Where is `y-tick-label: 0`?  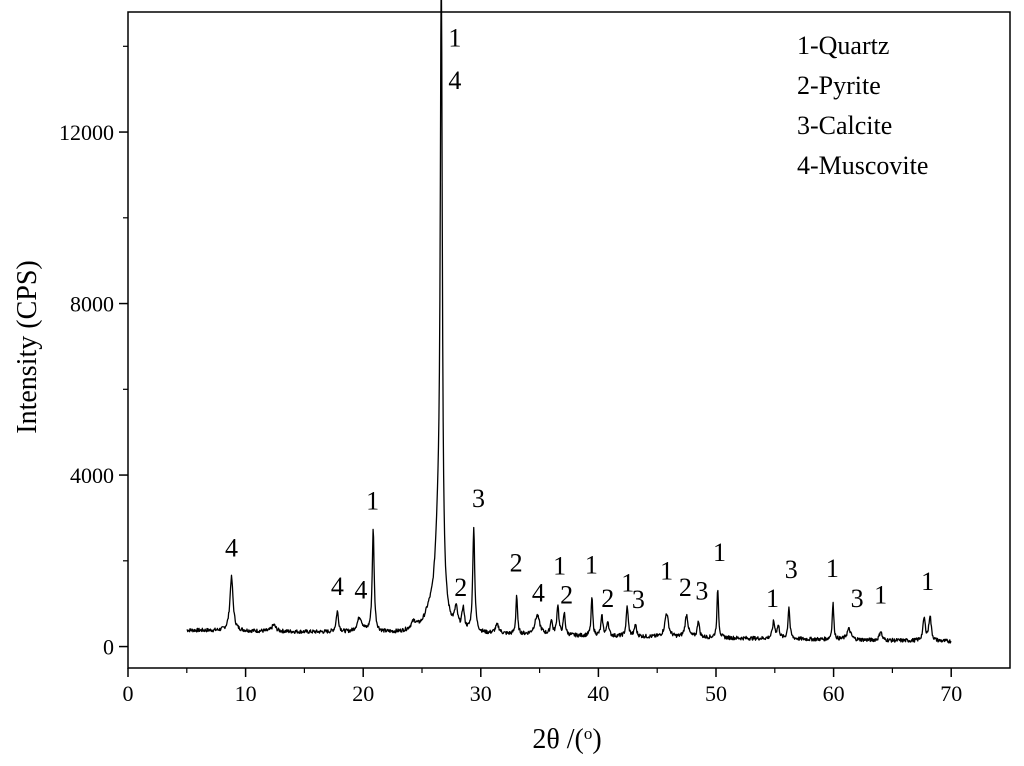
y-tick-label: 0 is located at coordinates (108, 647).